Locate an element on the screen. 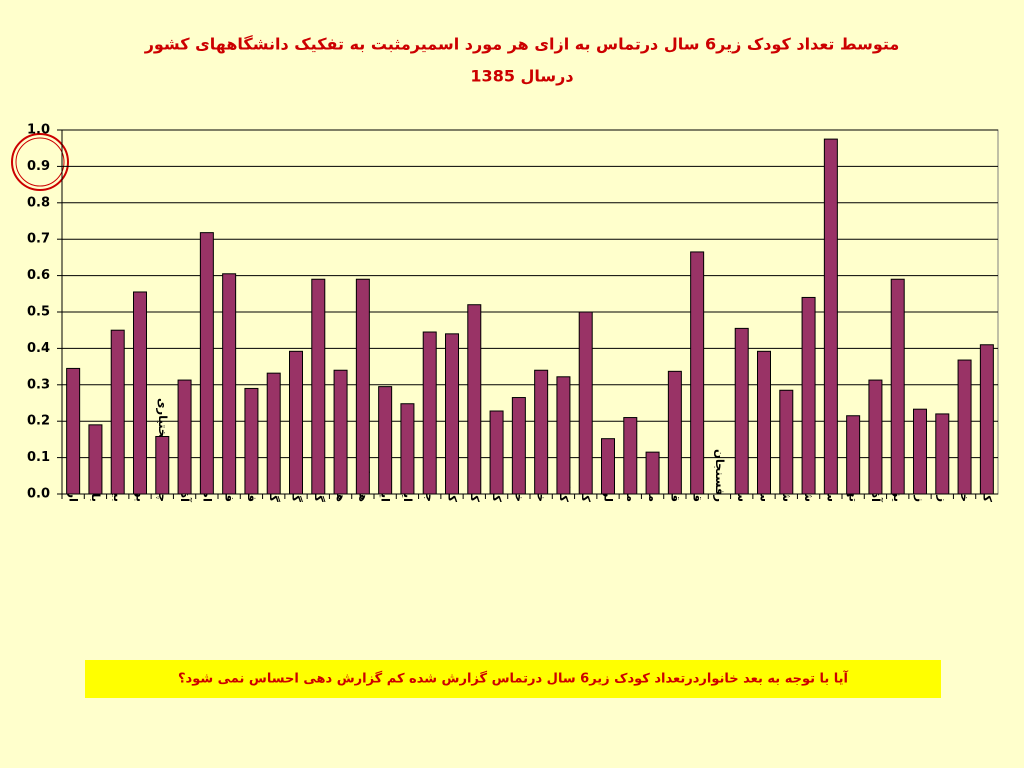 The image size is (1024, 768). y-tick-label: 0.3 is located at coordinates (38, 384).